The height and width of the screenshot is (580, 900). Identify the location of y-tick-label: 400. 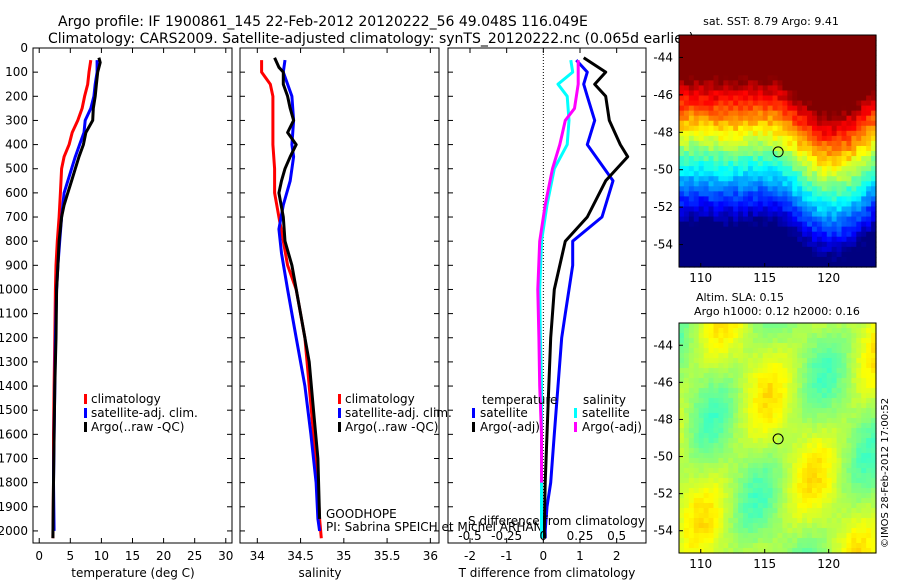
(16, 145).